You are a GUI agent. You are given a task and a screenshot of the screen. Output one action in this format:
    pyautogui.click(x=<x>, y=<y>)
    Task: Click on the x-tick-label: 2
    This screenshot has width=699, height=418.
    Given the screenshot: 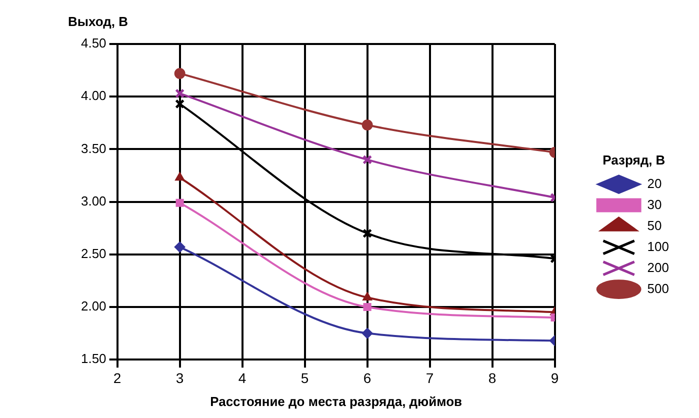 What is the action you would take?
    pyautogui.click(x=117, y=378)
    